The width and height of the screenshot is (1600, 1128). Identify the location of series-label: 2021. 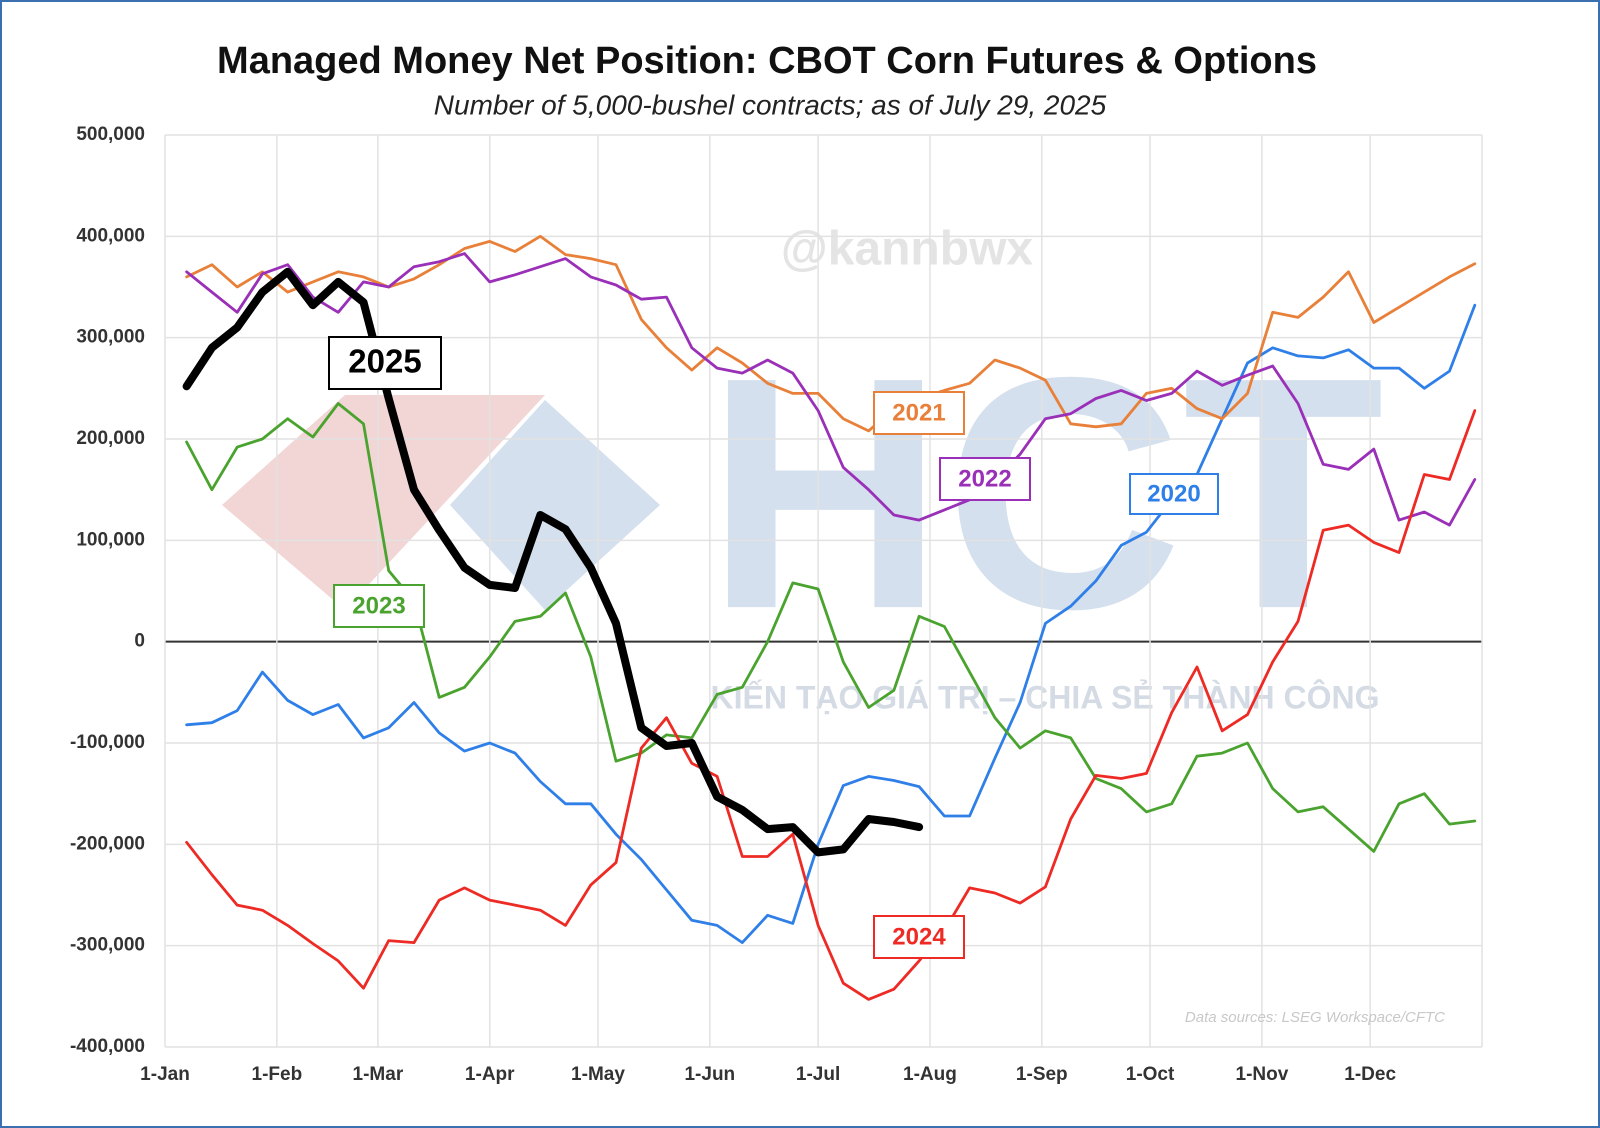
(918, 412).